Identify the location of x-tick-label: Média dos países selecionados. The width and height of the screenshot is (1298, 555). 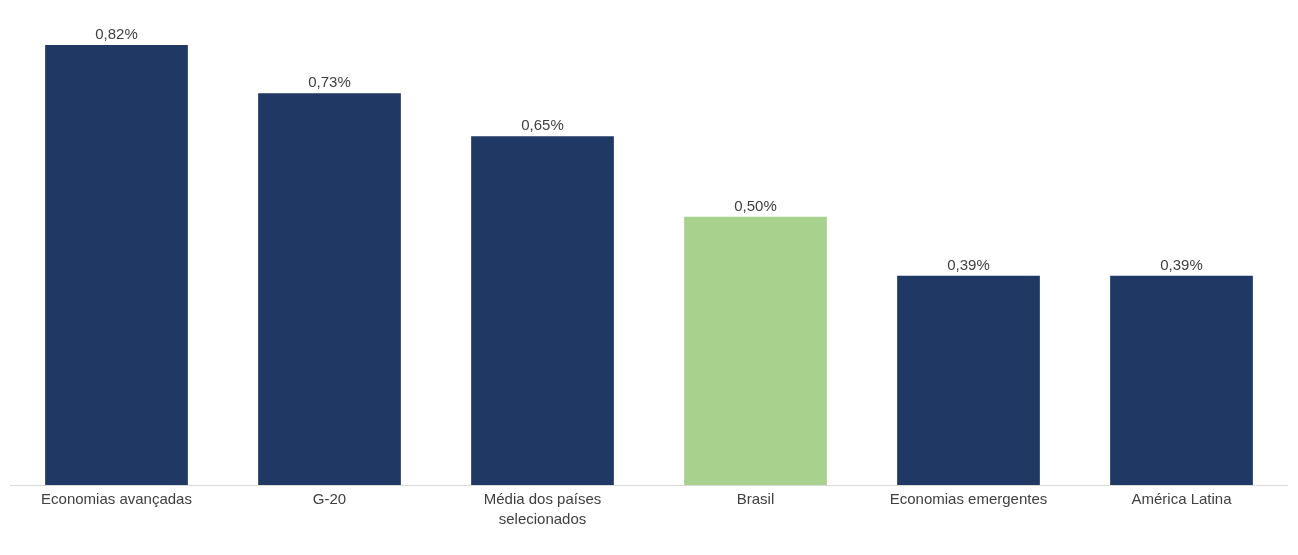
(542, 508).